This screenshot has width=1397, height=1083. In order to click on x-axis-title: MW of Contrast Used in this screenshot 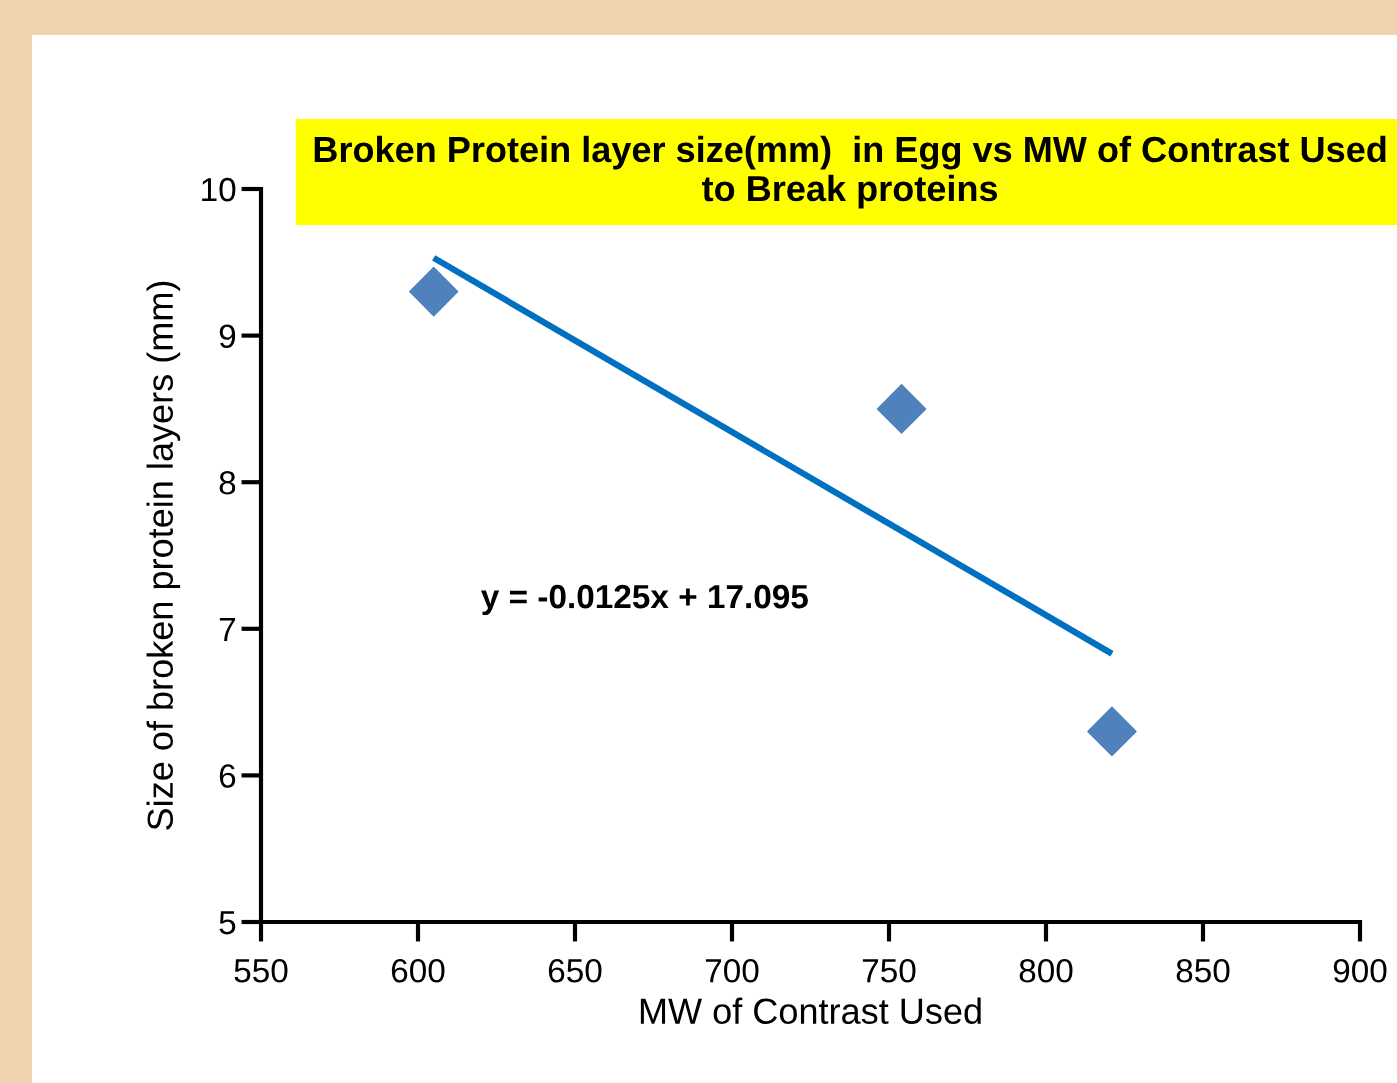, I will do `click(810, 1011)`.